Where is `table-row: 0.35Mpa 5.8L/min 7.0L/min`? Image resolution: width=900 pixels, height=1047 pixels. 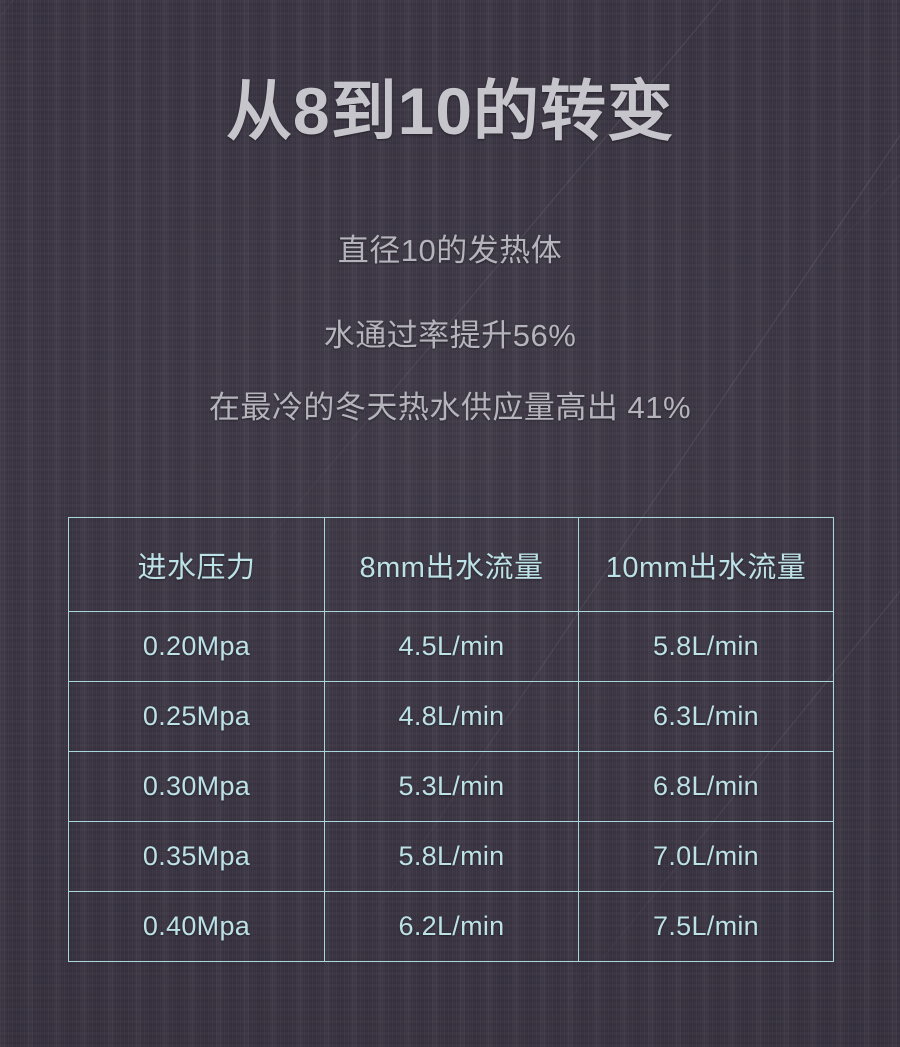
table-row: 0.35Mpa 5.8L/min 7.0L/min is located at coordinates (451, 856).